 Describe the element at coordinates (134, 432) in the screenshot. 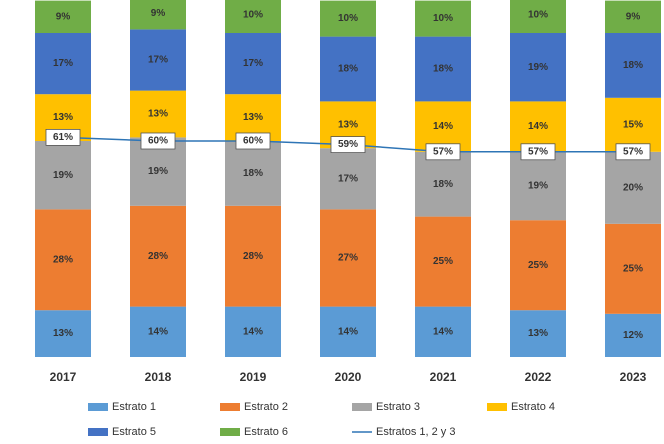

I see `legend-label: Estrato 5` at that location.